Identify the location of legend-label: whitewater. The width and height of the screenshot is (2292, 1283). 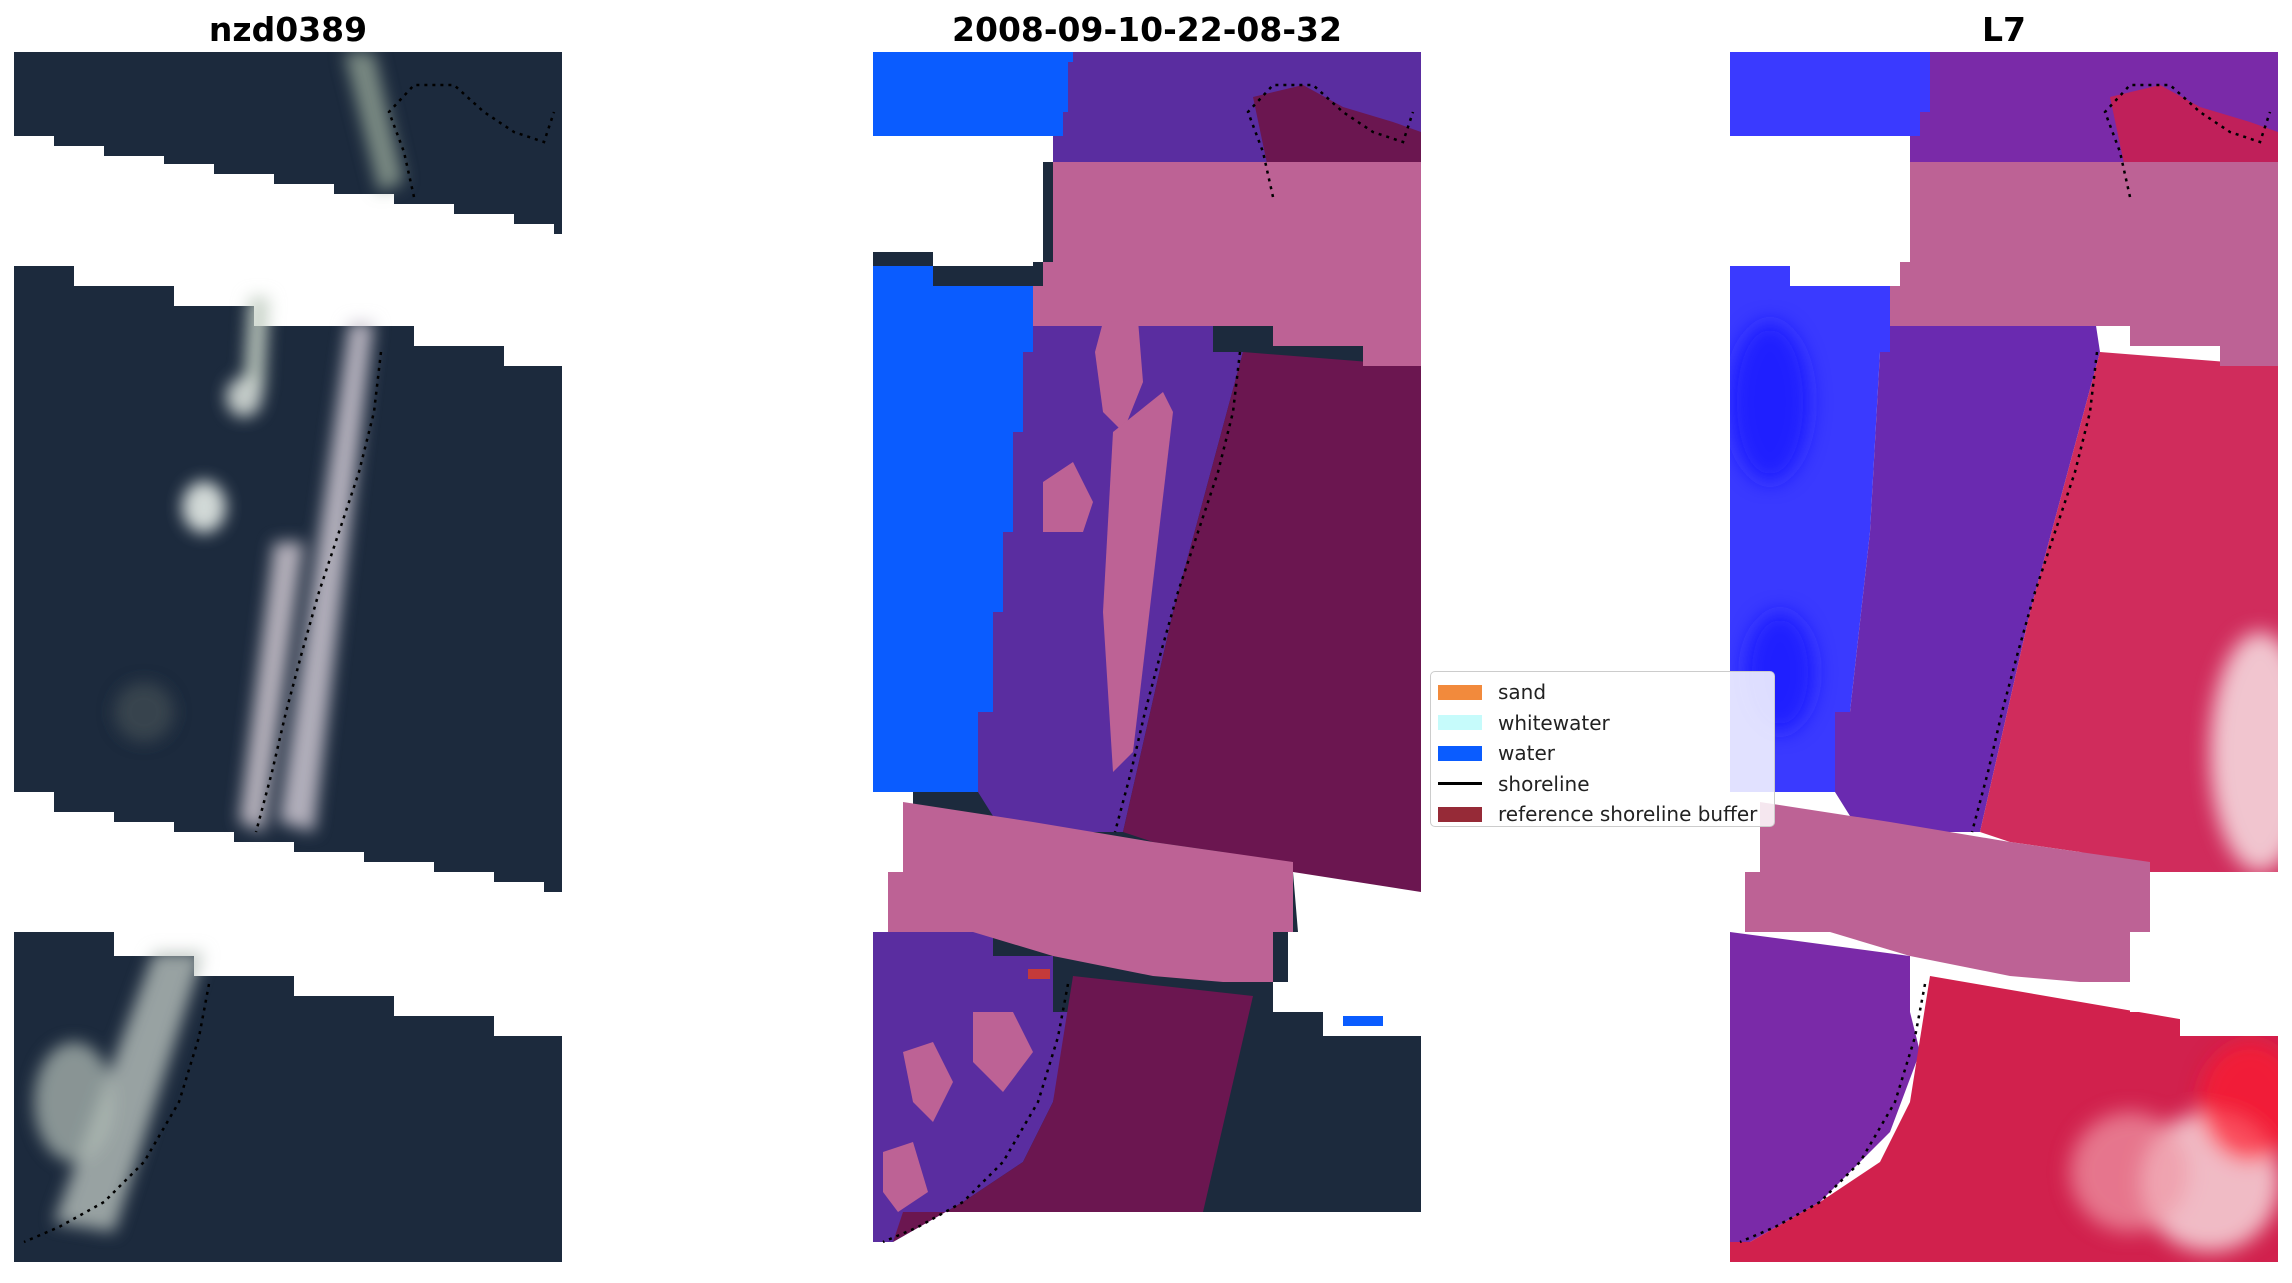
(1554, 722).